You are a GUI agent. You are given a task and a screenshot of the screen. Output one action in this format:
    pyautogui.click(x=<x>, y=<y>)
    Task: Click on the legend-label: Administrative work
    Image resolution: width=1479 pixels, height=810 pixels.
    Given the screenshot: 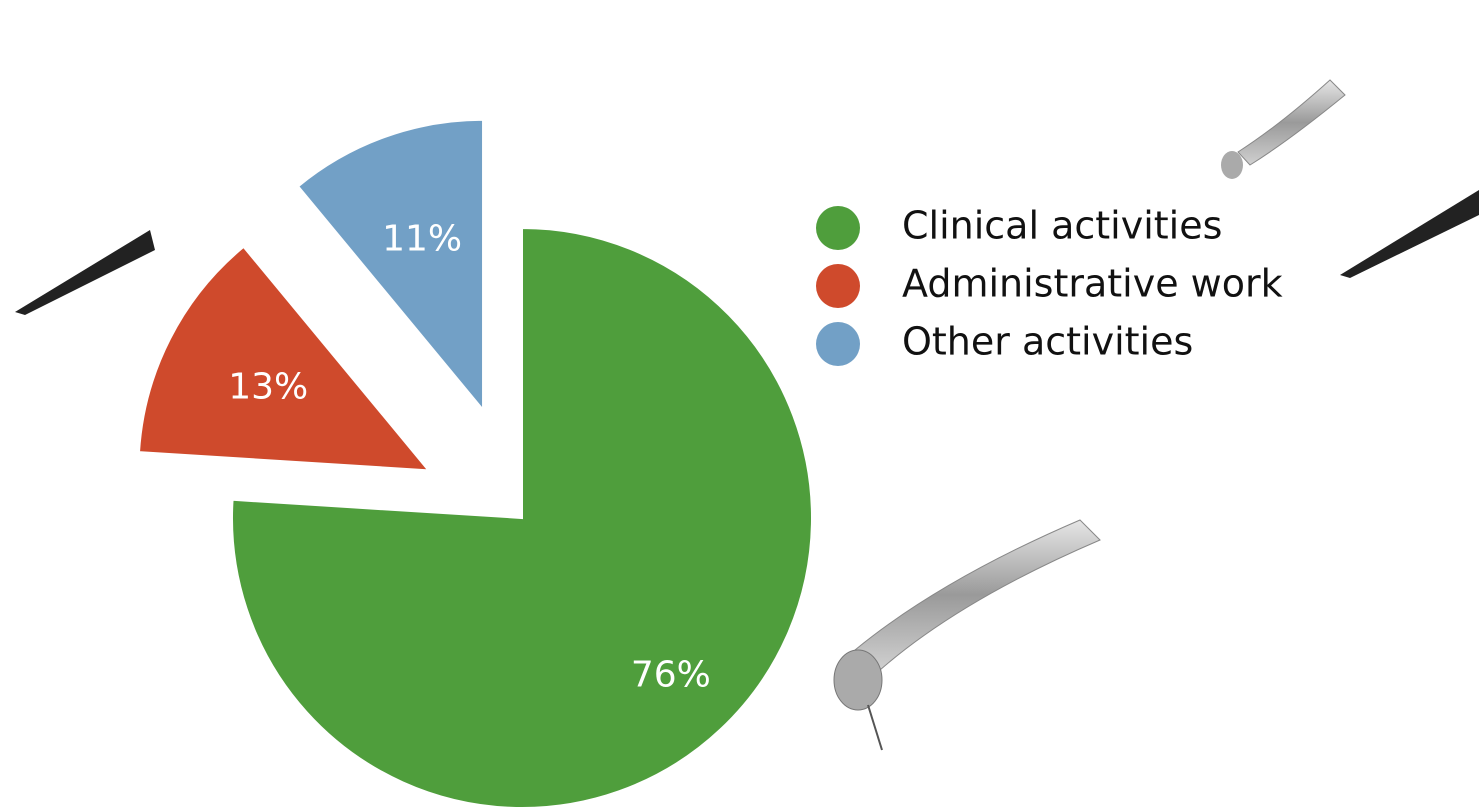 What is the action you would take?
    pyautogui.click(x=1092, y=284)
    